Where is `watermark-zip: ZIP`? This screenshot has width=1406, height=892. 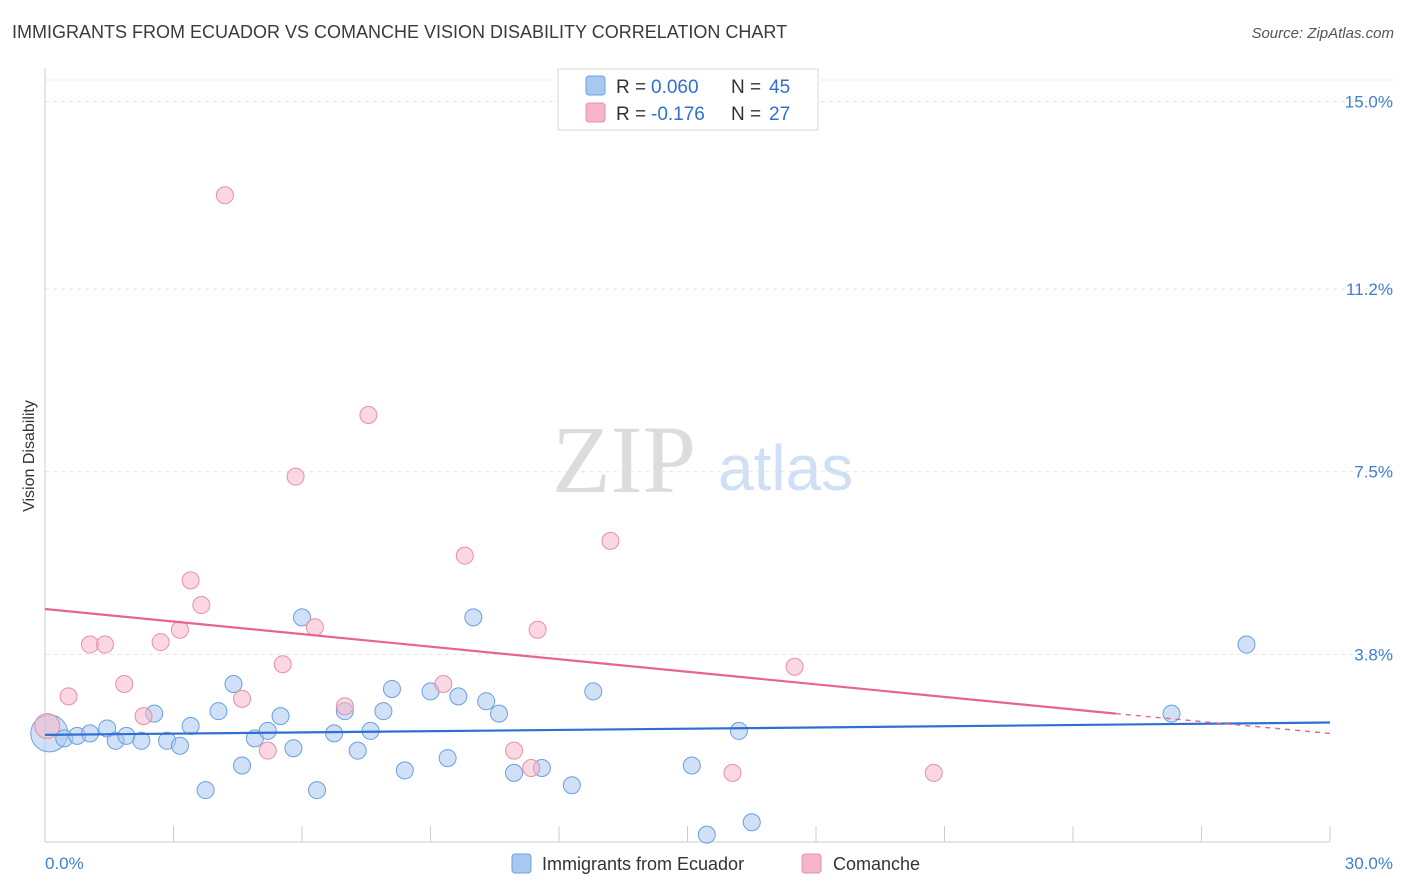
watermark-zip: ZIP is located at coordinates (624, 459).